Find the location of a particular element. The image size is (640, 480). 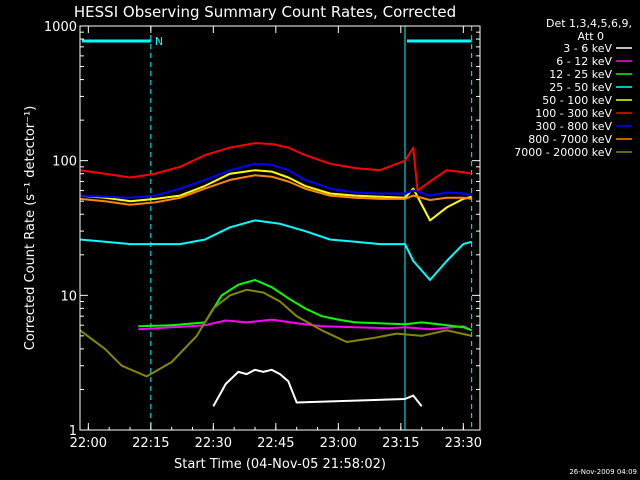

legend-label-300-800-kev: 300 - 800 keV is located at coordinates (573, 126).